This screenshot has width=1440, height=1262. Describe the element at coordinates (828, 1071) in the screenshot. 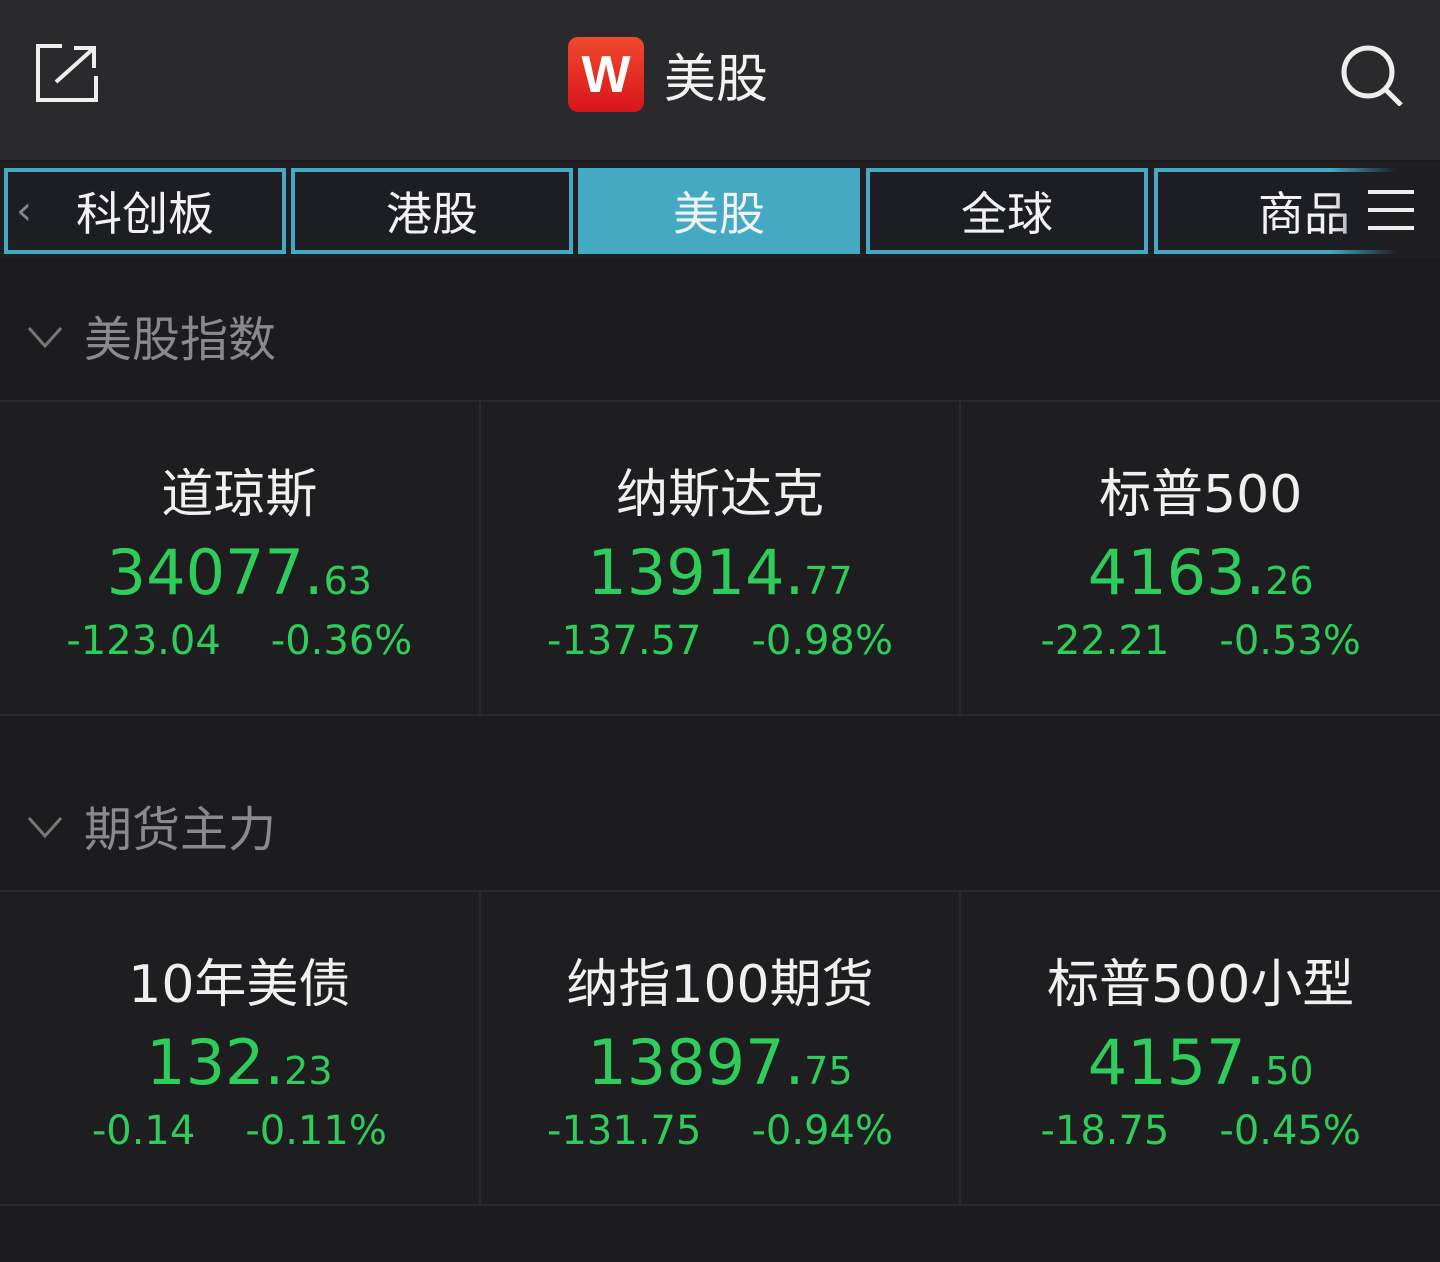

I see `price-dec: 75` at that location.